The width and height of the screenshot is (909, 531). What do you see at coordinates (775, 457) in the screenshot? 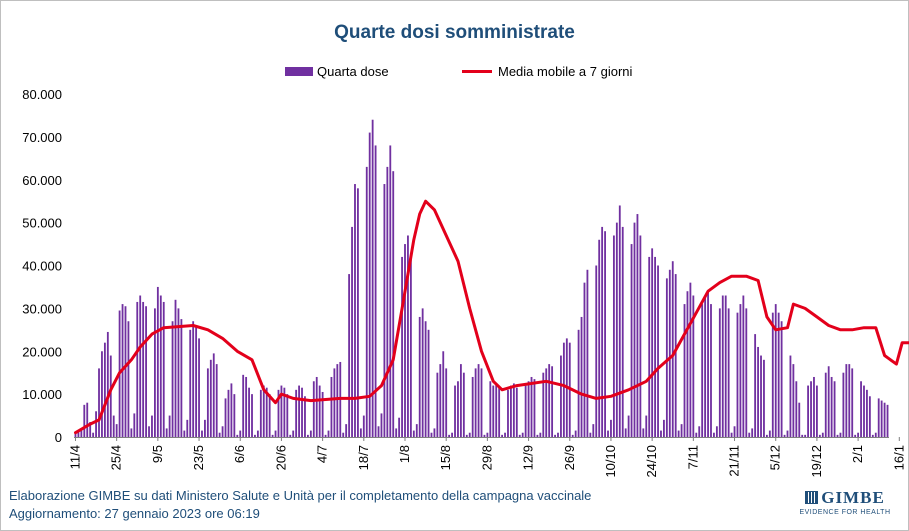
I see `x-tick-label: 5/12` at bounding box center [775, 457].